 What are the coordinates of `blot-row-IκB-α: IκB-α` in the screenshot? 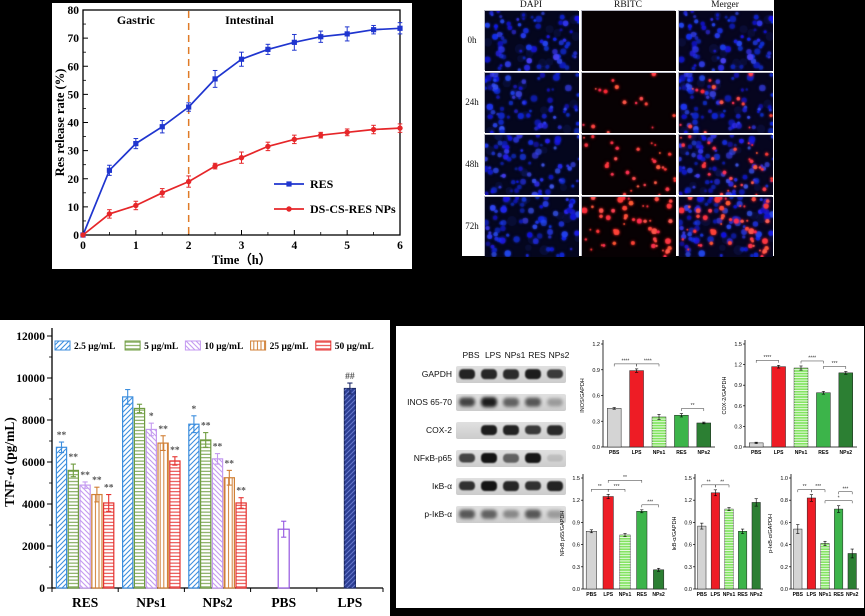 It's located at (488, 486).